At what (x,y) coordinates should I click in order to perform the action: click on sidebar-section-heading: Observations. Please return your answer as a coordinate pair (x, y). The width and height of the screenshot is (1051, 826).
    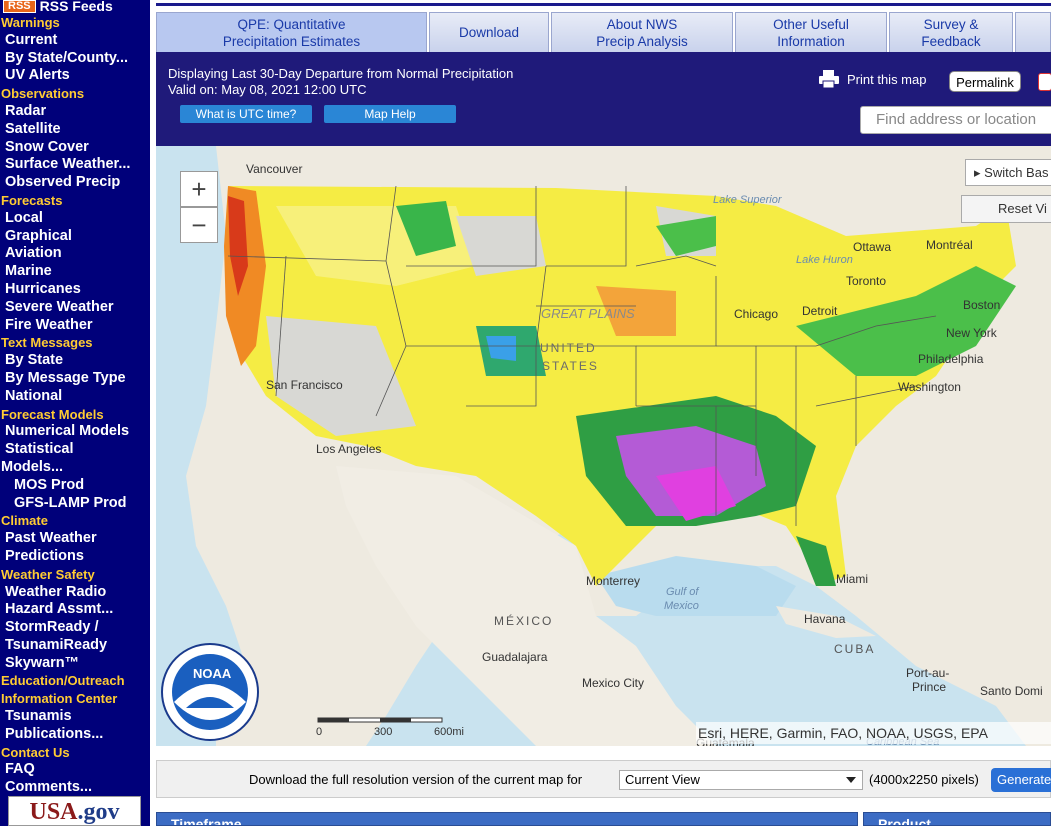
    Looking at the image, I should click on (43, 94).